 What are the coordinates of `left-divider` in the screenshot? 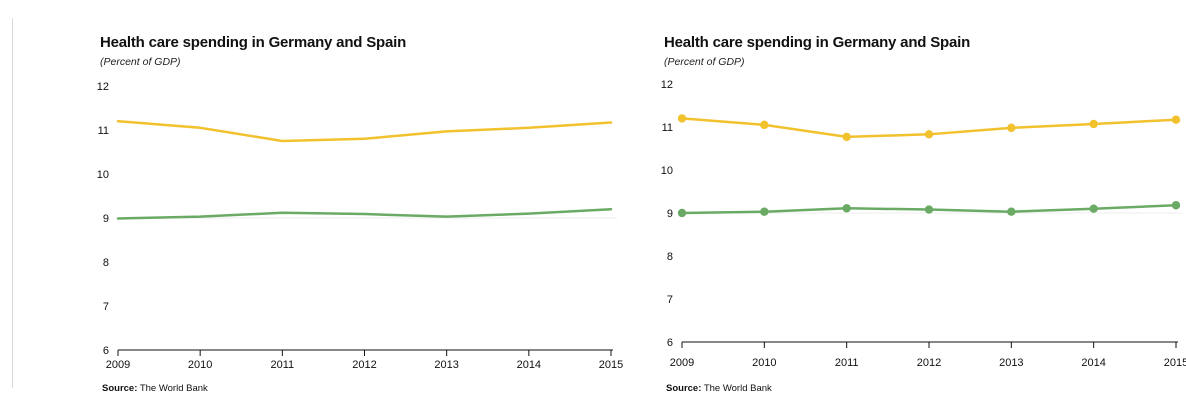 It's located at (12, 203).